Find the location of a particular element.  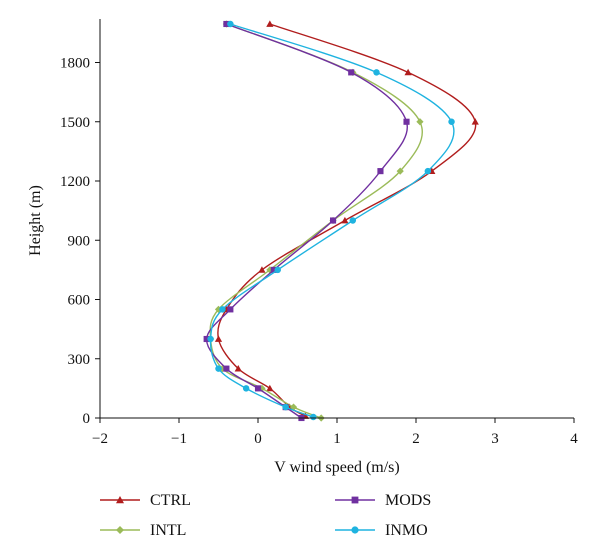

legend-item-intl: INTL is located at coordinates (143, 530).